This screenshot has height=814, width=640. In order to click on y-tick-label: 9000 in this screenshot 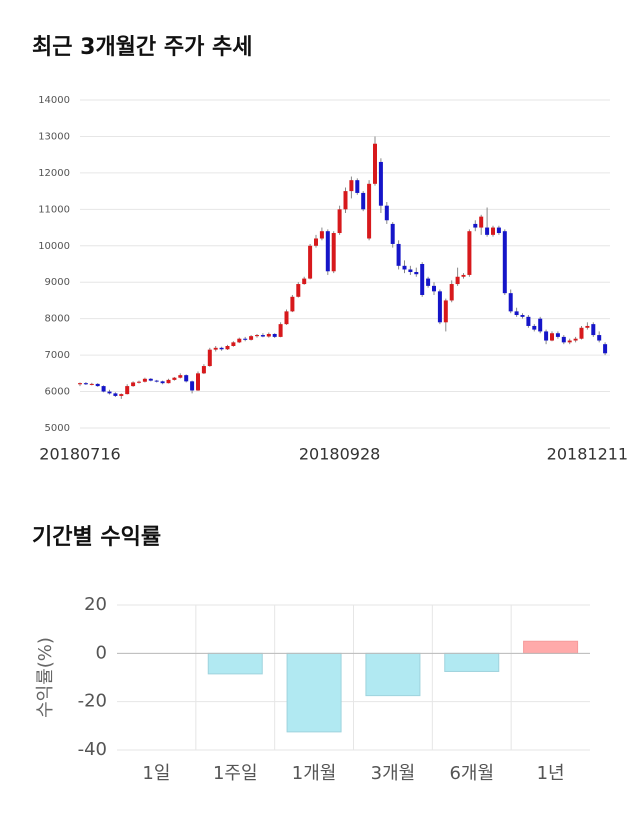, I will do `click(57, 282)`.